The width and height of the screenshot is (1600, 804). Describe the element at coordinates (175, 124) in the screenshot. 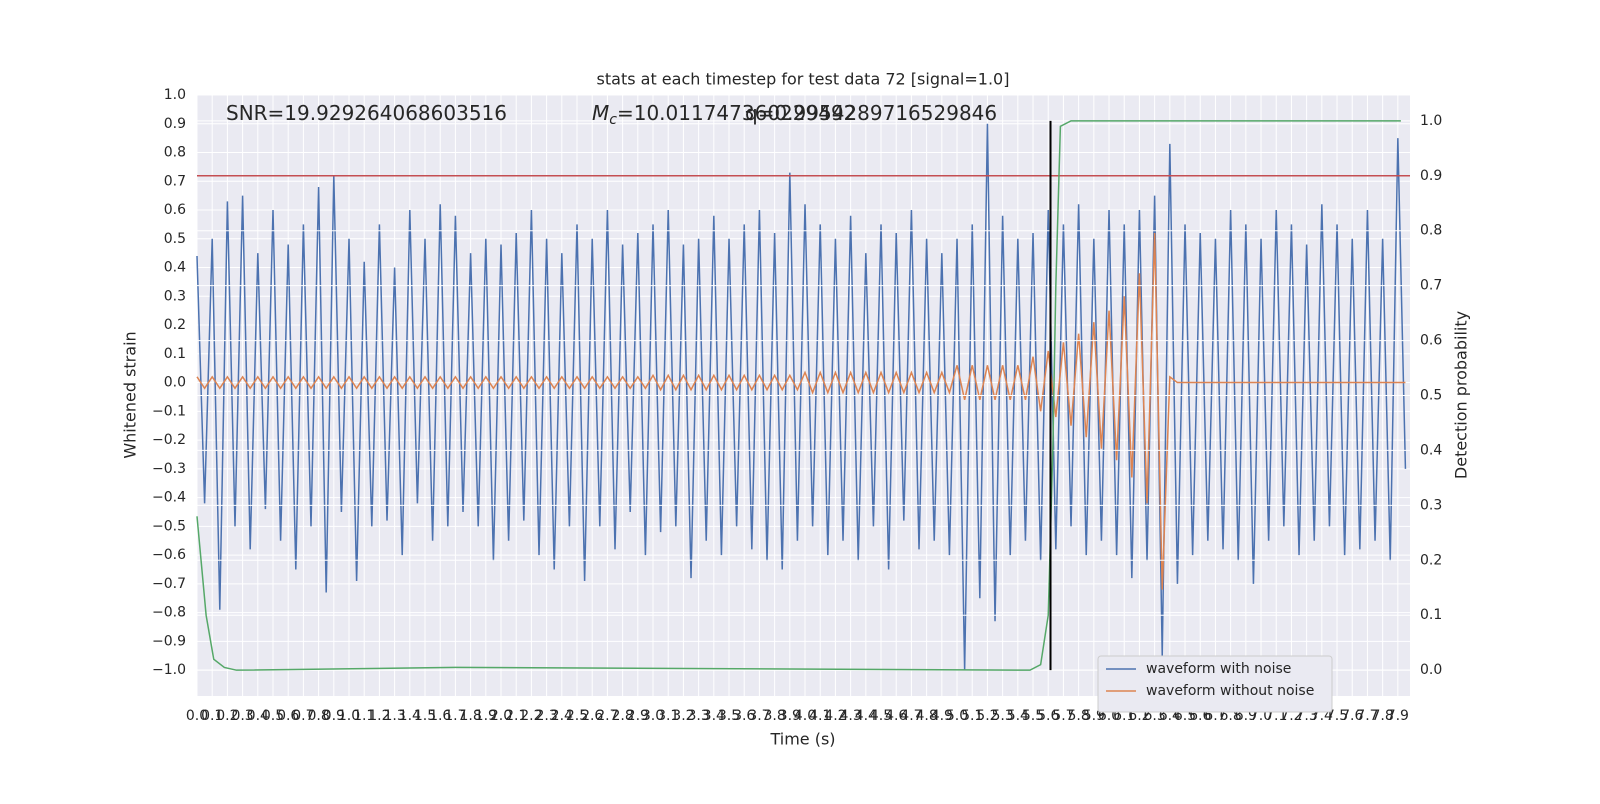

I see `y-tick-label: 0.9` at that location.